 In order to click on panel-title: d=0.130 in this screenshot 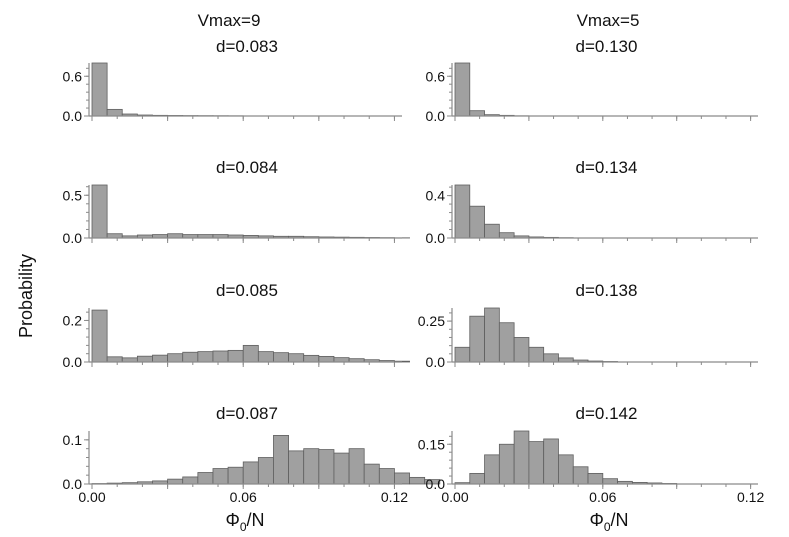, I will do `click(607, 46)`.